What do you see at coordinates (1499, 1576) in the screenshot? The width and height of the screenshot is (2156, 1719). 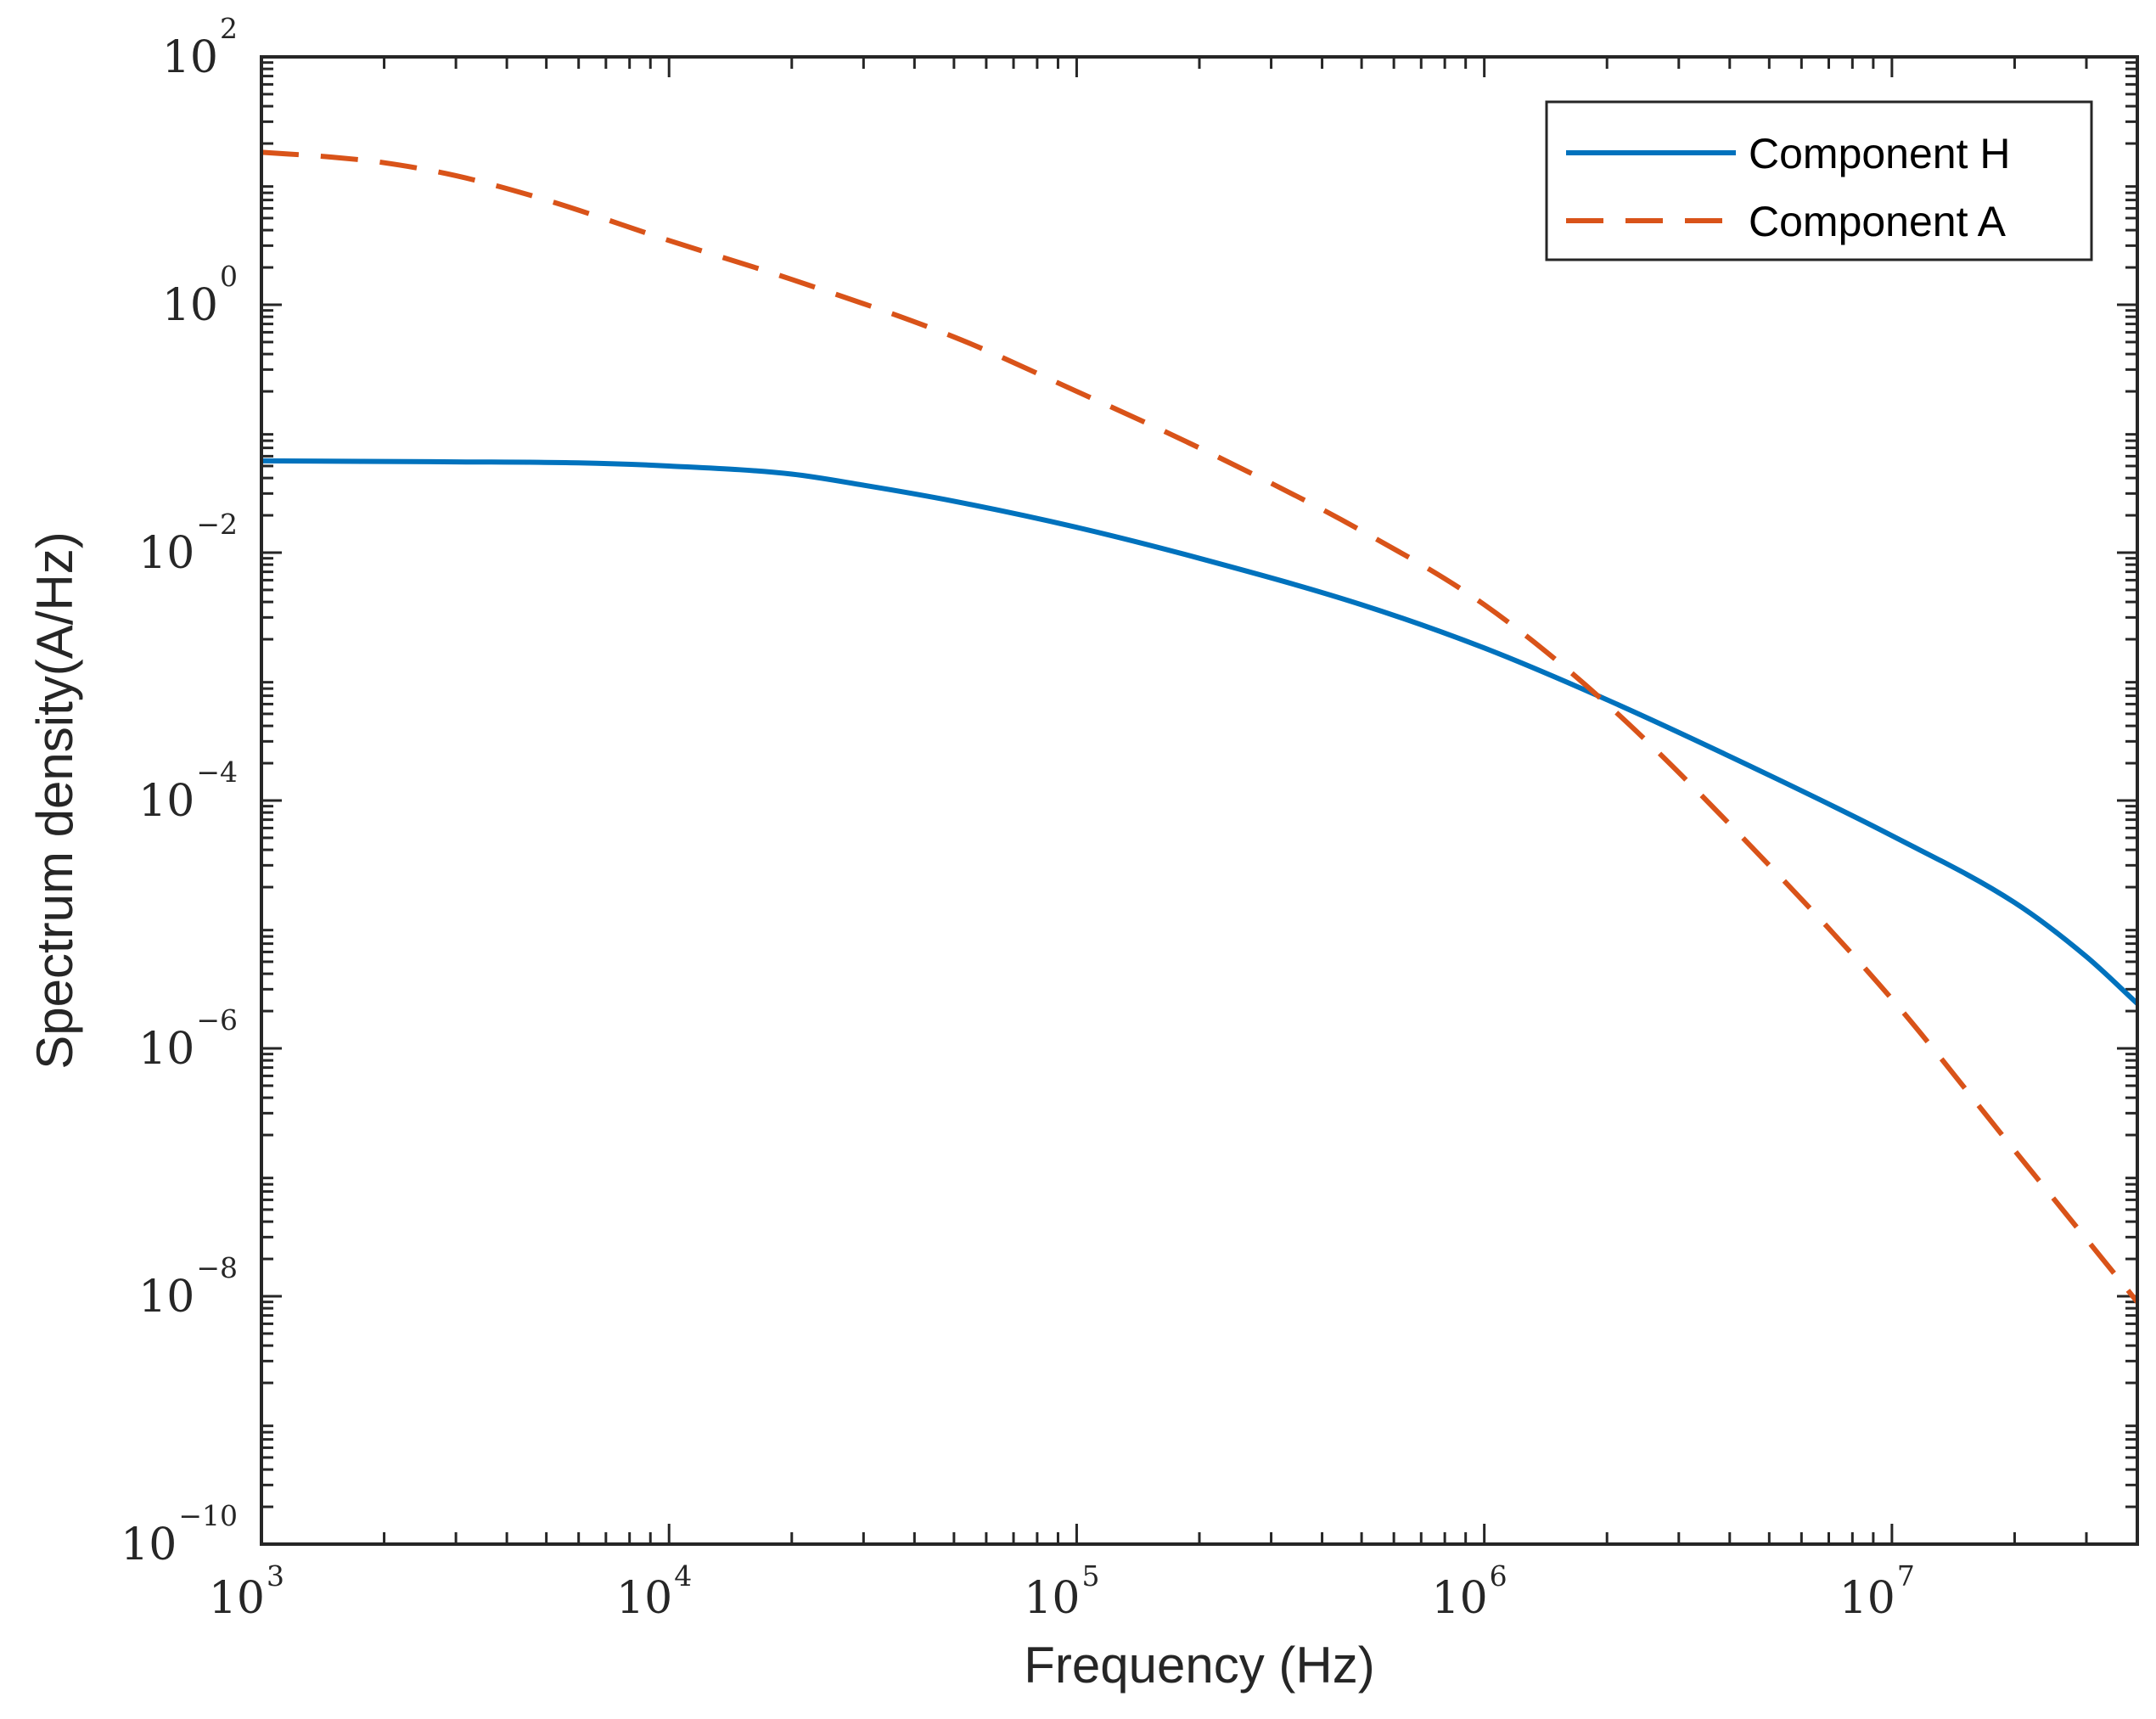 I see `x-tick-label-exponent: 6` at bounding box center [1499, 1576].